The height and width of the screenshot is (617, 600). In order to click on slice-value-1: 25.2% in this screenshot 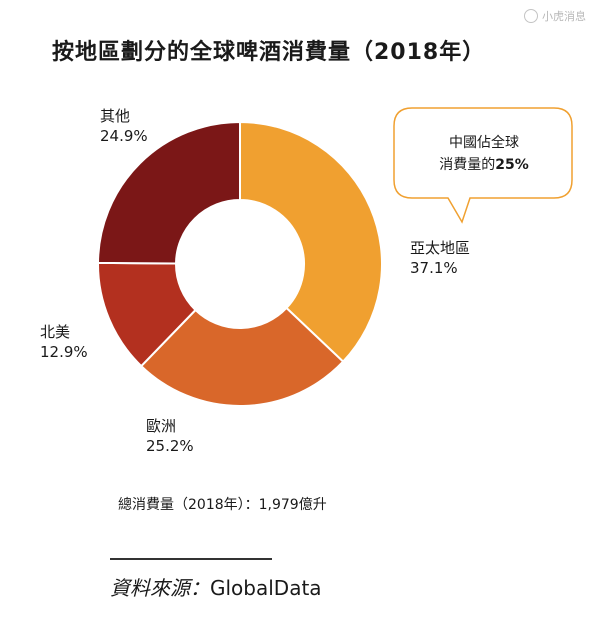, I will do `click(170, 446)`.